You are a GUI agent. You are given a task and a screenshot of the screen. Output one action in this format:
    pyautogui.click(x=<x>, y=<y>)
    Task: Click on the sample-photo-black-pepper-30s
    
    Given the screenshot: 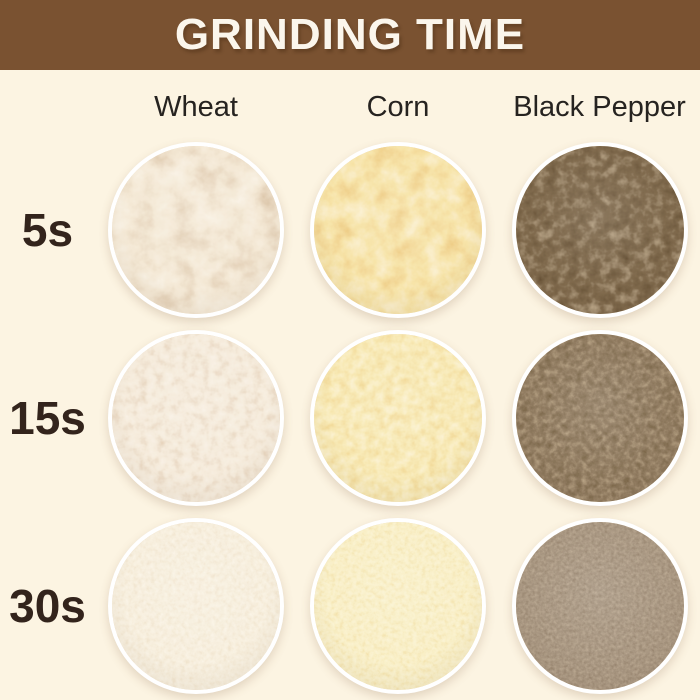 What is the action you would take?
    pyautogui.click(x=599, y=606)
    